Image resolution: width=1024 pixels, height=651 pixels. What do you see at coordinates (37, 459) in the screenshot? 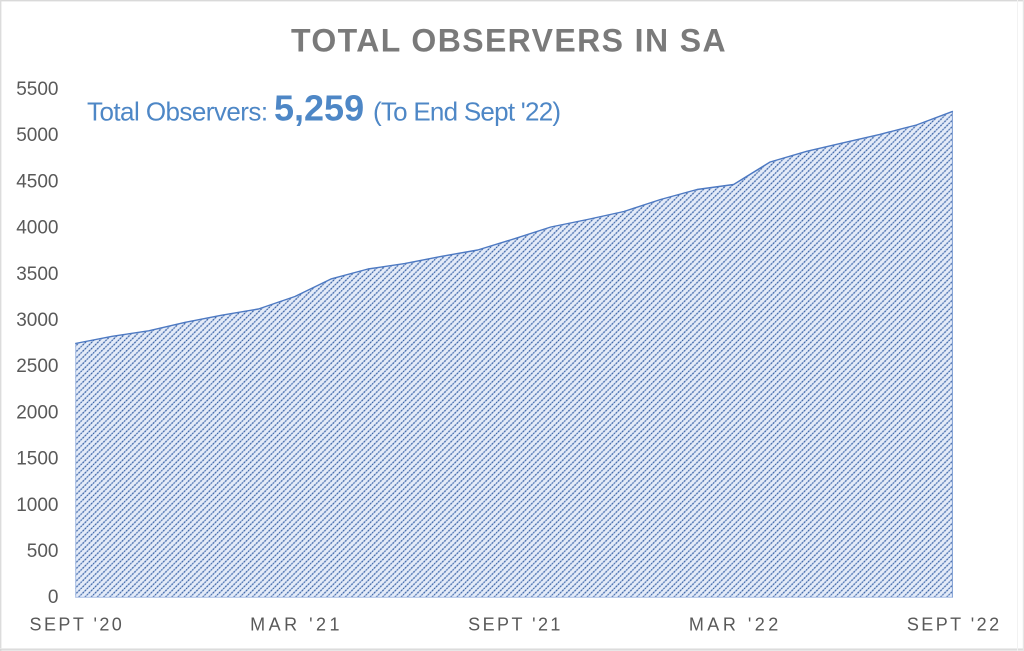
I see `svg-text: 1500` at bounding box center [37, 459].